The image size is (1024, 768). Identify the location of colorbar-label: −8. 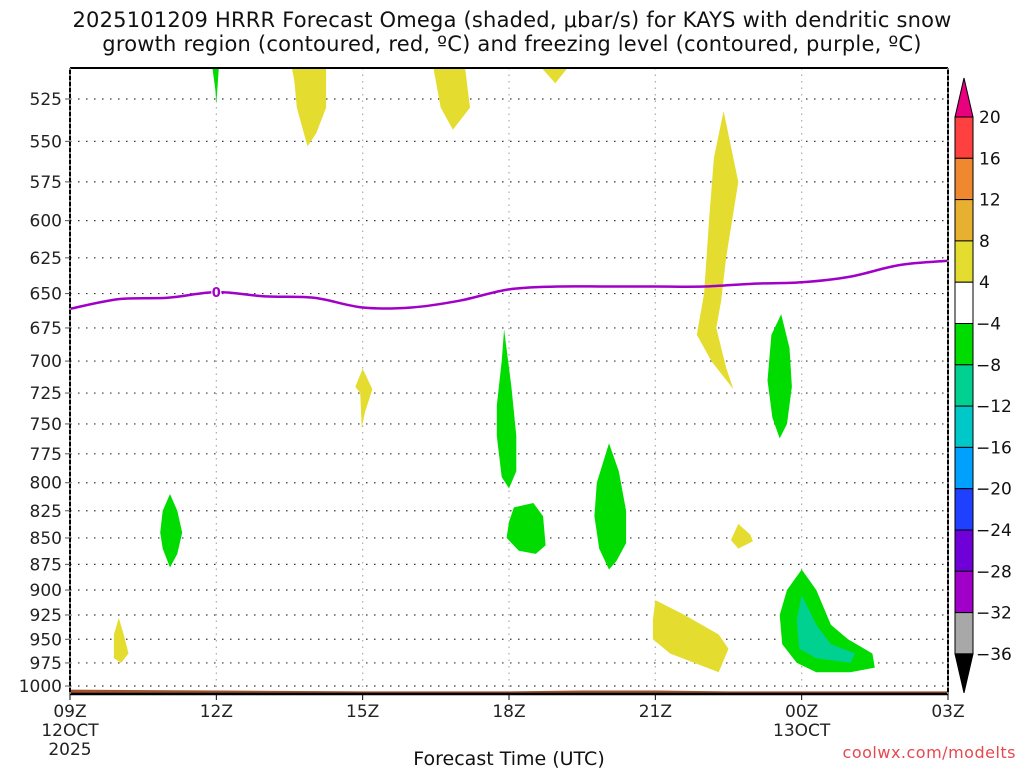
(988, 366).